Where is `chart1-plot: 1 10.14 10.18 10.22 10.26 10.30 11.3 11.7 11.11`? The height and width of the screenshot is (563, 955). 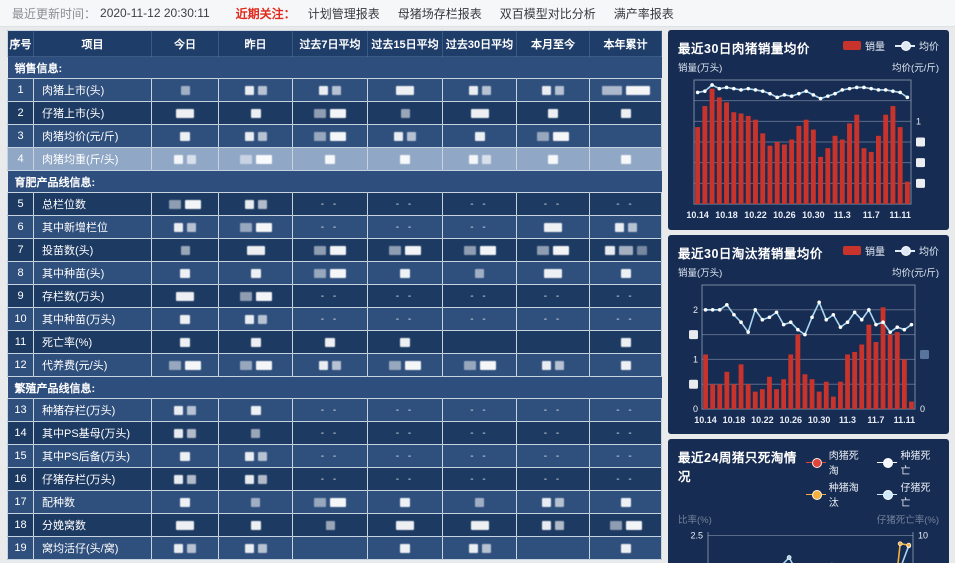
chart1-plot: 1 10.14 10.18 10.22 10.26 10.30 11.3 11.7 11.11 is located at coordinates (808, 149).